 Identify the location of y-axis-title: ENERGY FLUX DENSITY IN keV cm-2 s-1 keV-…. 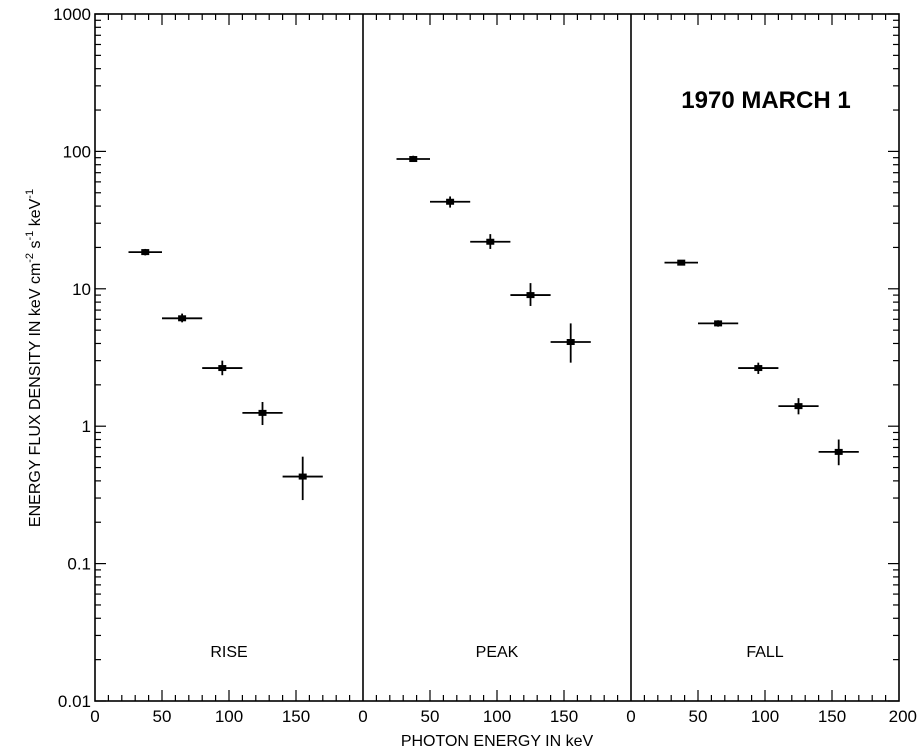
(34, 358).